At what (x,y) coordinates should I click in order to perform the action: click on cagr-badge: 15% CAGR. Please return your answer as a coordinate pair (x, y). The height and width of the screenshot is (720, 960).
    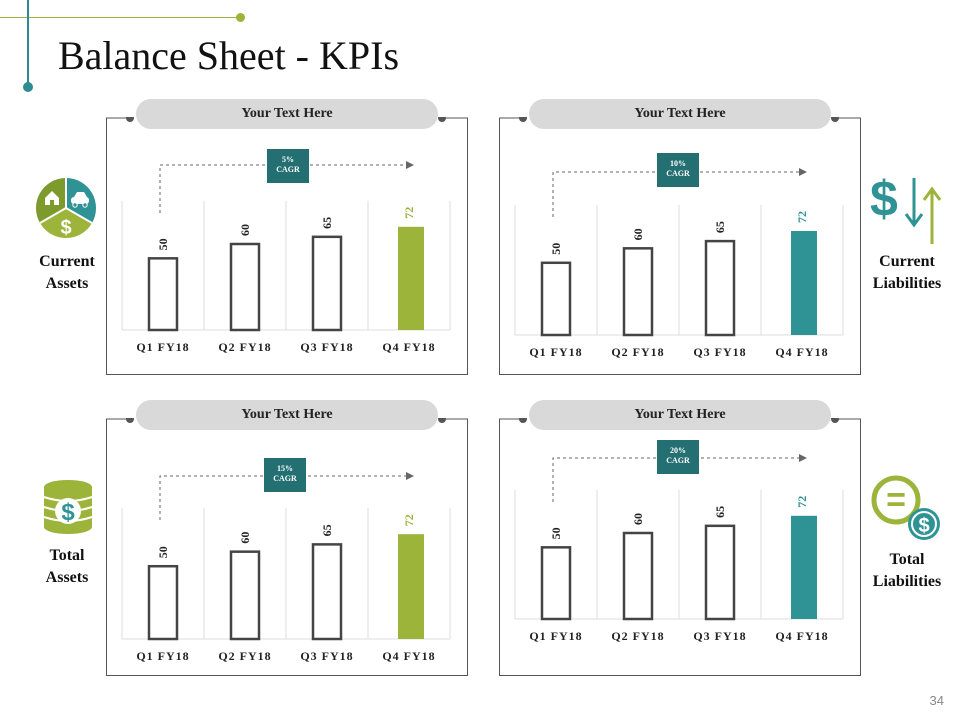
    Looking at the image, I should click on (285, 475).